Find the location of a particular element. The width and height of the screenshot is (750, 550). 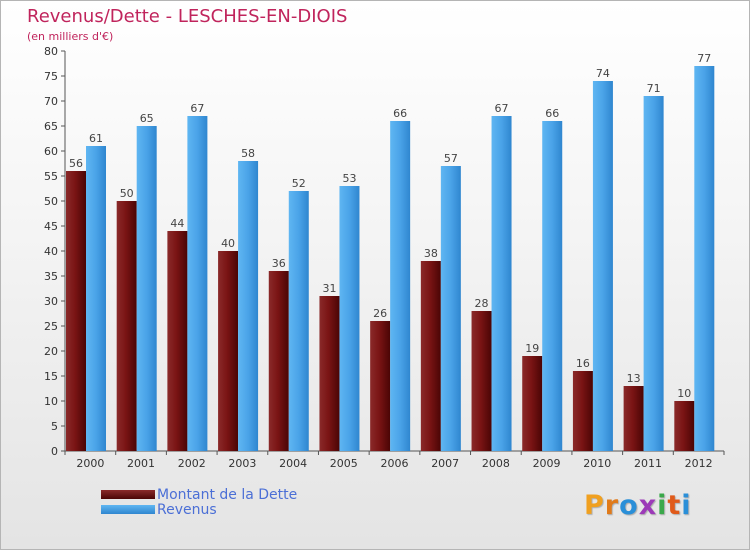

data-label-dette: 56 is located at coordinates (76, 163).